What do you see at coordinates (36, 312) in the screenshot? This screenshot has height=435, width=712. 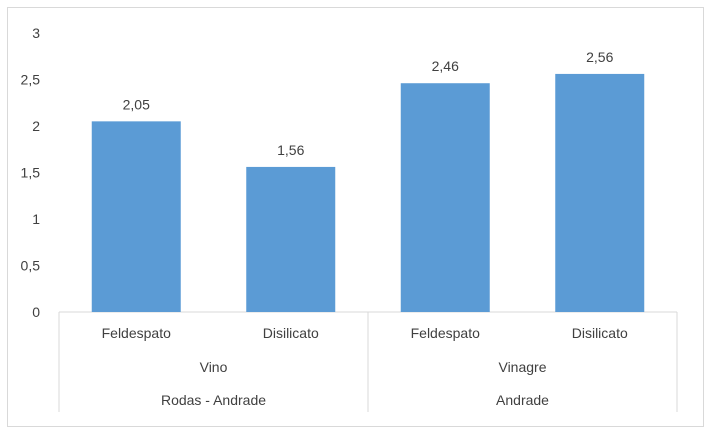 I see `y-tick-label: 0` at bounding box center [36, 312].